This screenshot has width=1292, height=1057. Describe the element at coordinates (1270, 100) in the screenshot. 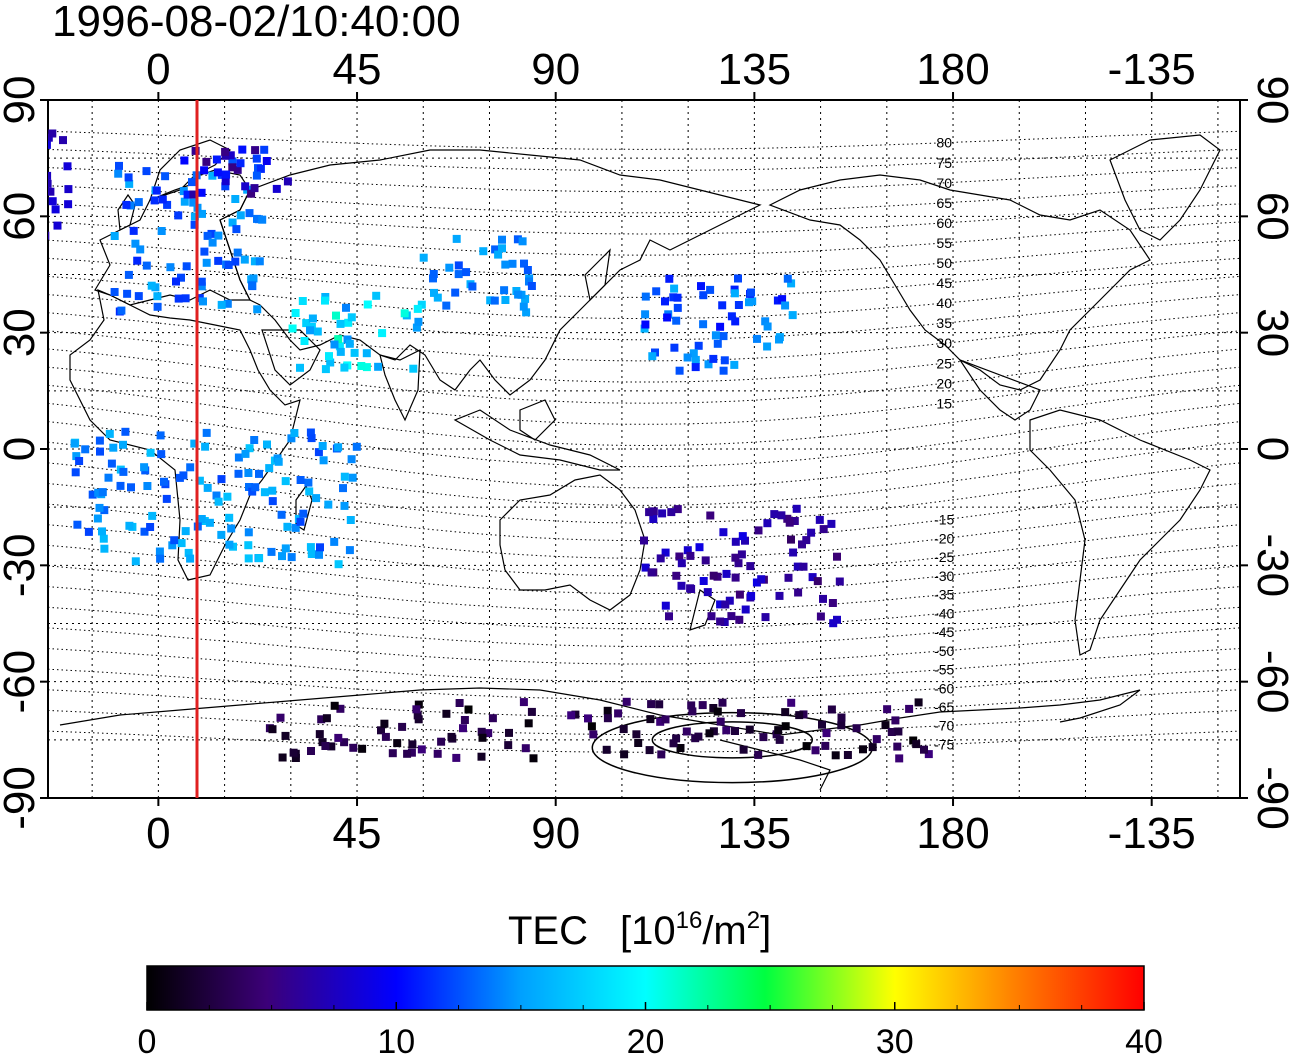

I see `lat-label-right: 90` at that location.